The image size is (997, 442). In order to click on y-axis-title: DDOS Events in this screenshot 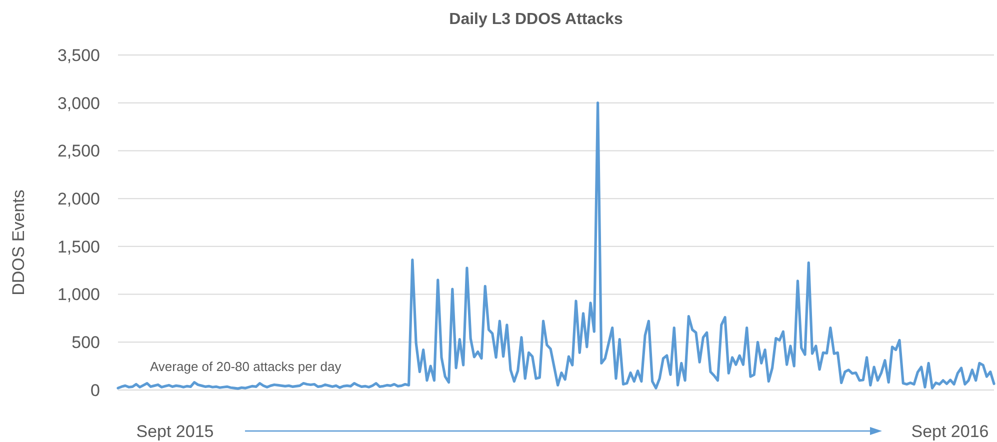, I will do `click(18, 243)`.